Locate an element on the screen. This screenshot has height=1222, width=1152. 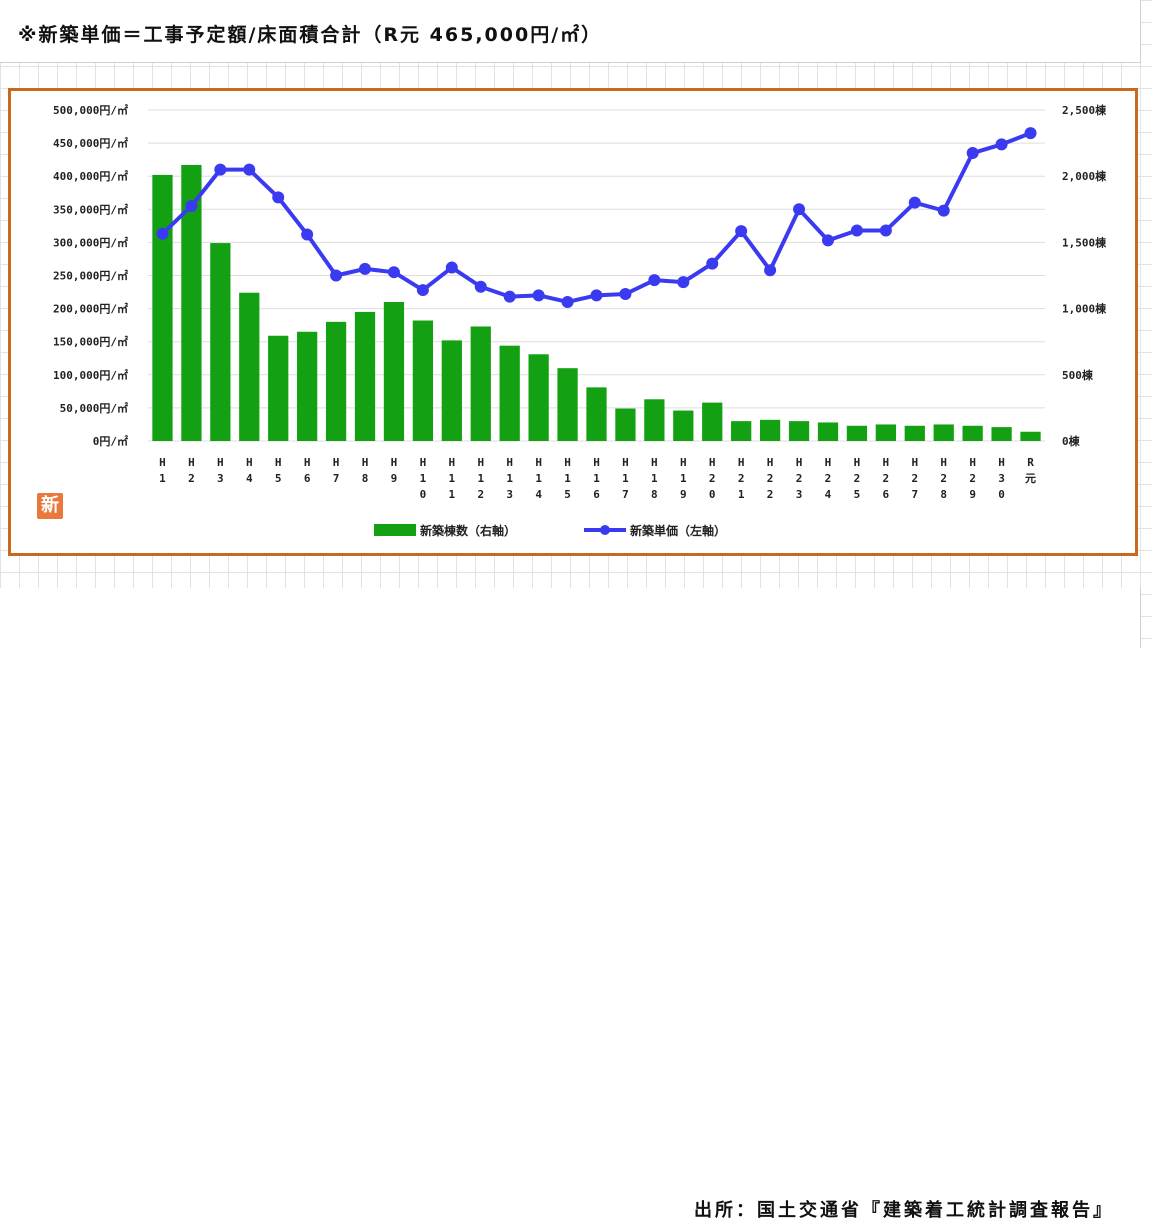
left-tick-label: 300,000円/㎡ is located at coordinates (90, 242).